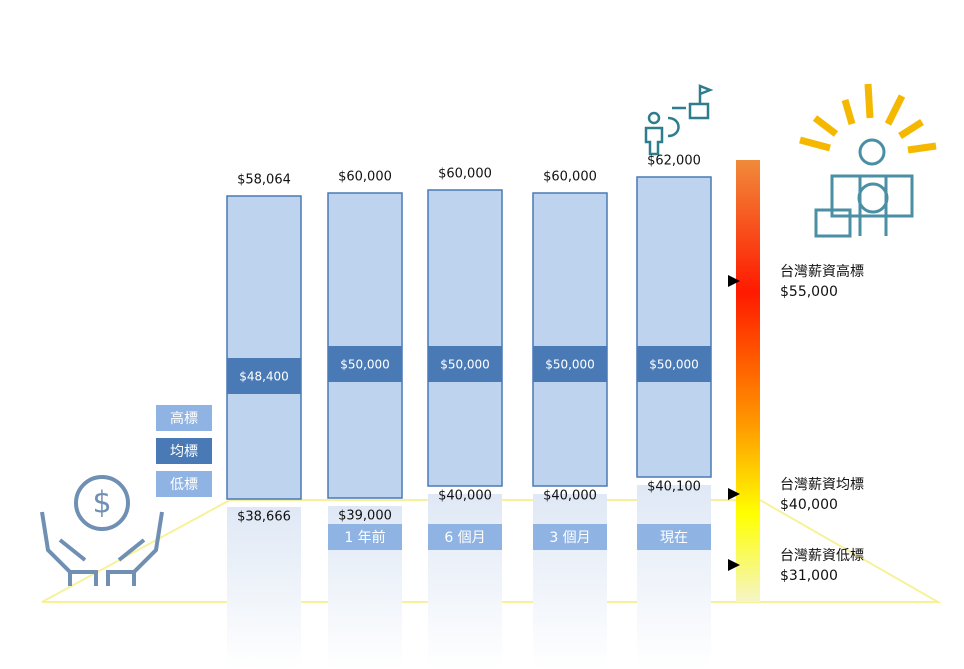  What do you see at coordinates (748, 381) in the screenshot?
I see `heat-scale` at bounding box center [748, 381].